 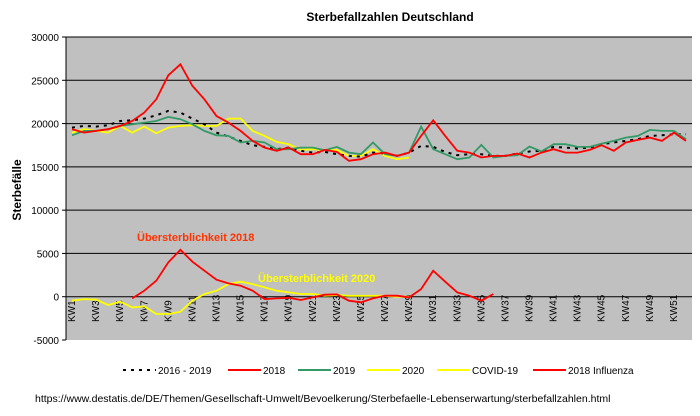 What do you see at coordinates (216, 308) in the screenshot?
I see `x-tick-label: KW13` at bounding box center [216, 308].